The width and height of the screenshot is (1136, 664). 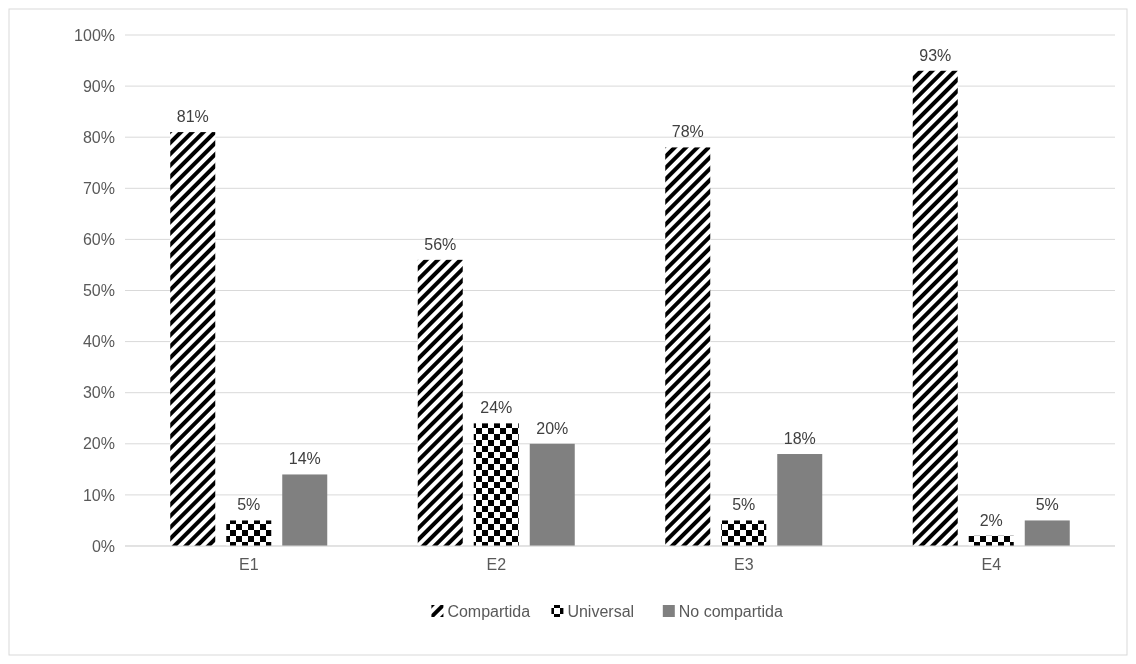 I want to click on y-tick-label: 30%, so click(x=98, y=393).